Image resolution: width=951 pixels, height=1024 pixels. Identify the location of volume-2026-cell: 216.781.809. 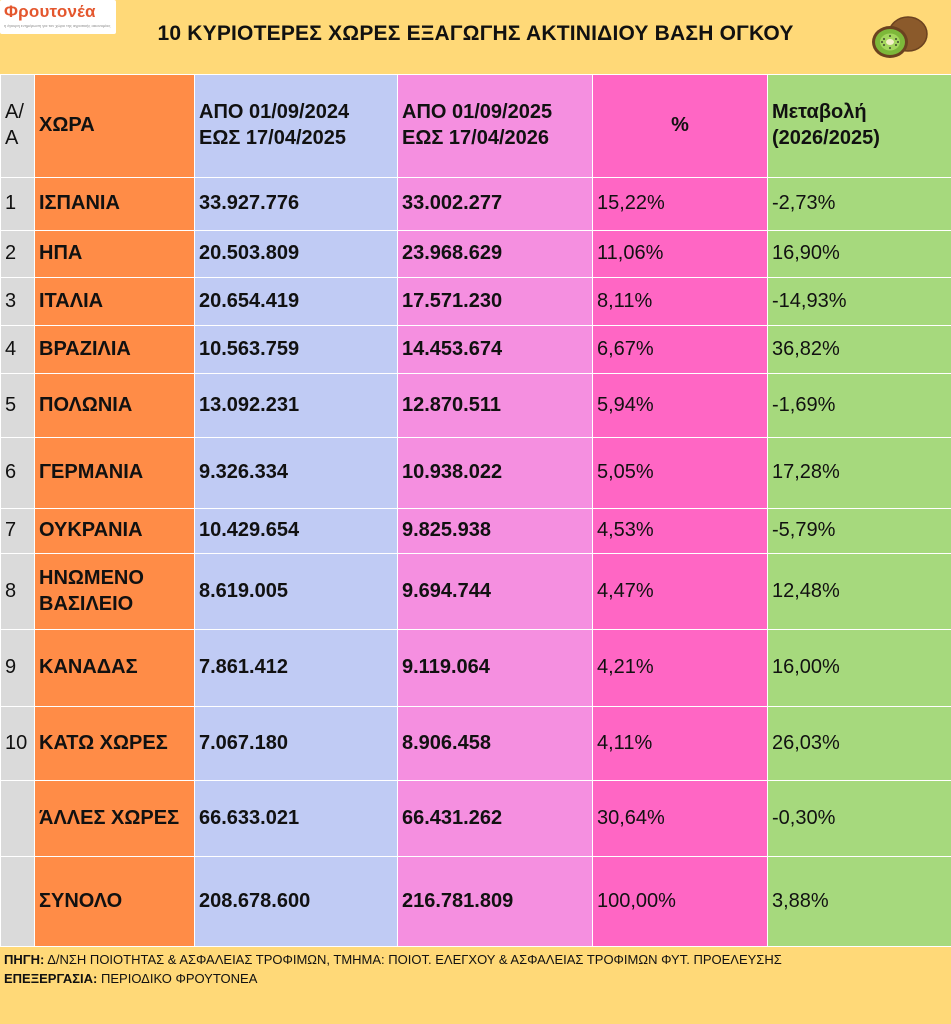
(495, 901).